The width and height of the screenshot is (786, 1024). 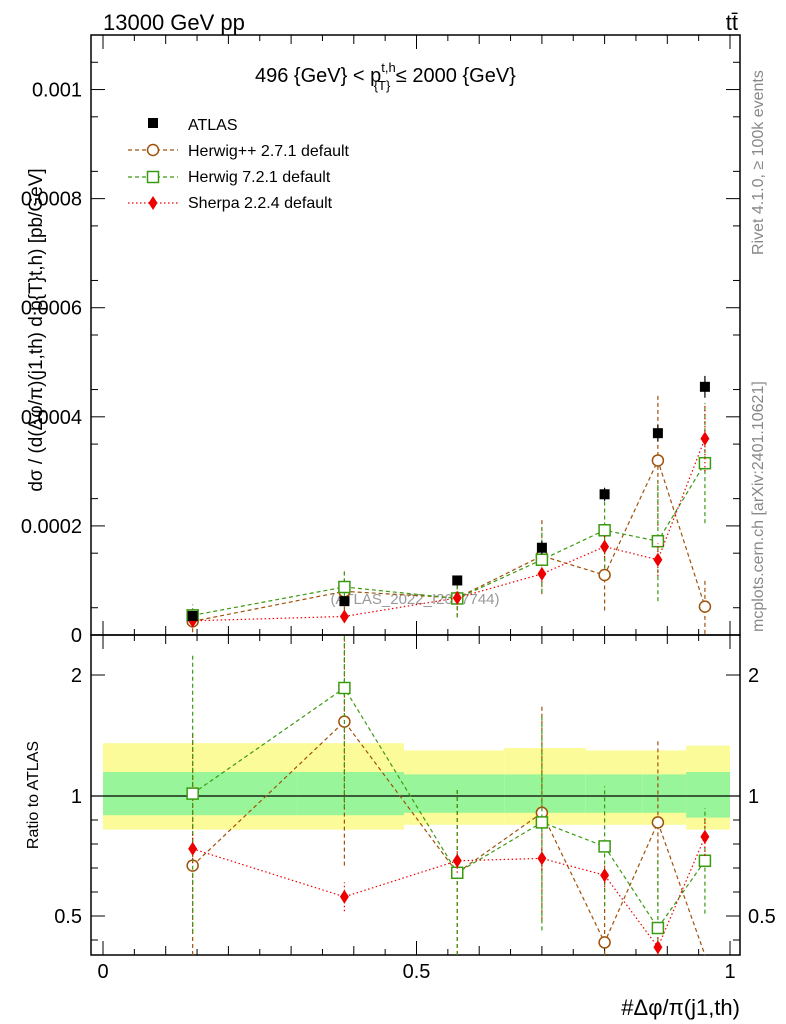 What do you see at coordinates (414, 599) in the screenshot?
I see `analysis-watermark: (ATLAS_2022_I2077744)` at bounding box center [414, 599].